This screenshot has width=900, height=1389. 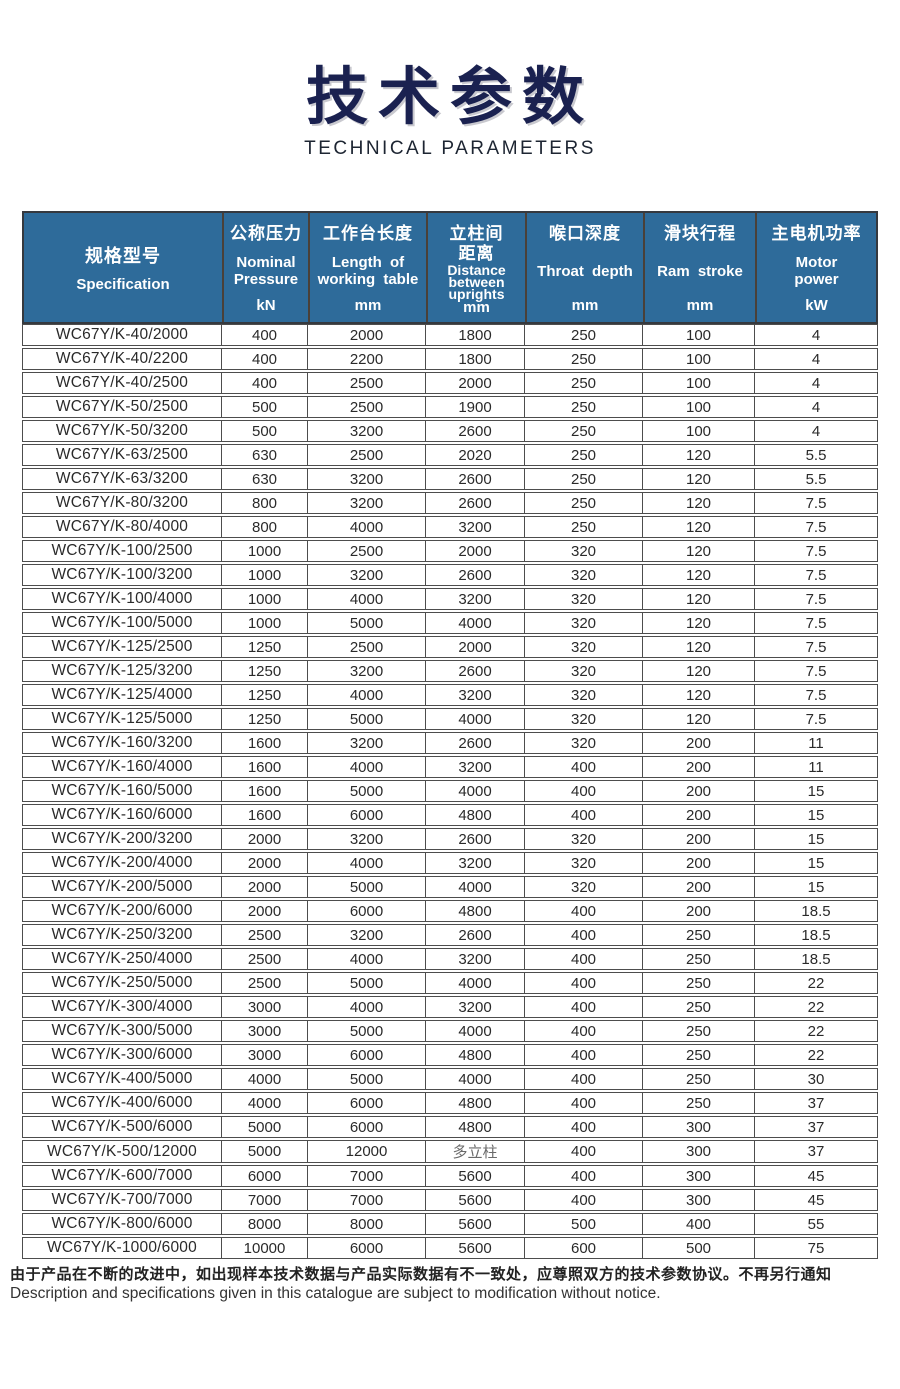 What do you see at coordinates (475, 911) in the screenshot?
I see `value-cell: 4800` at bounding box center [475, 911].